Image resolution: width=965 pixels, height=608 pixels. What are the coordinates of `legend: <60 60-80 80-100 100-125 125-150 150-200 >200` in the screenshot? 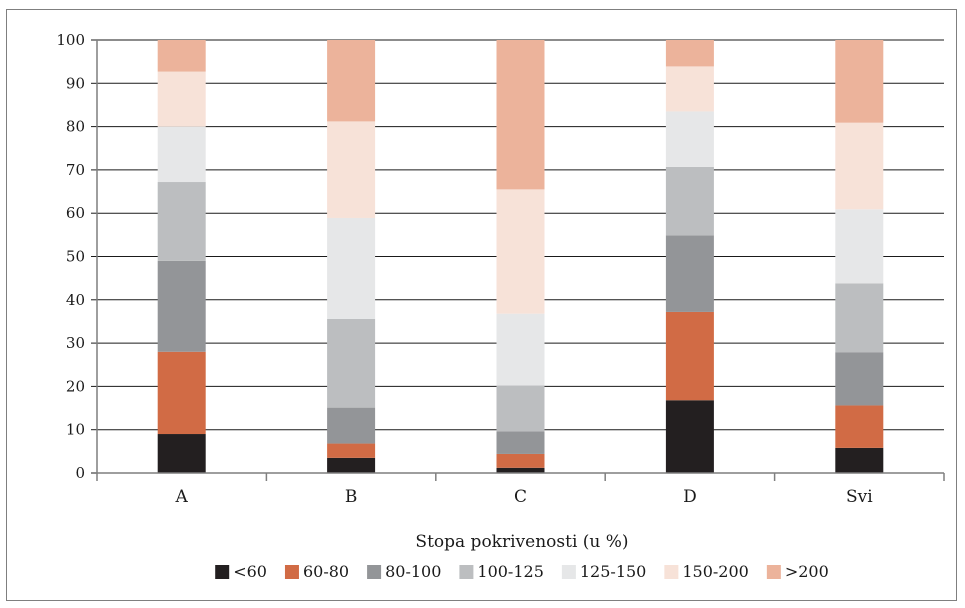 It's located at (522, 571).